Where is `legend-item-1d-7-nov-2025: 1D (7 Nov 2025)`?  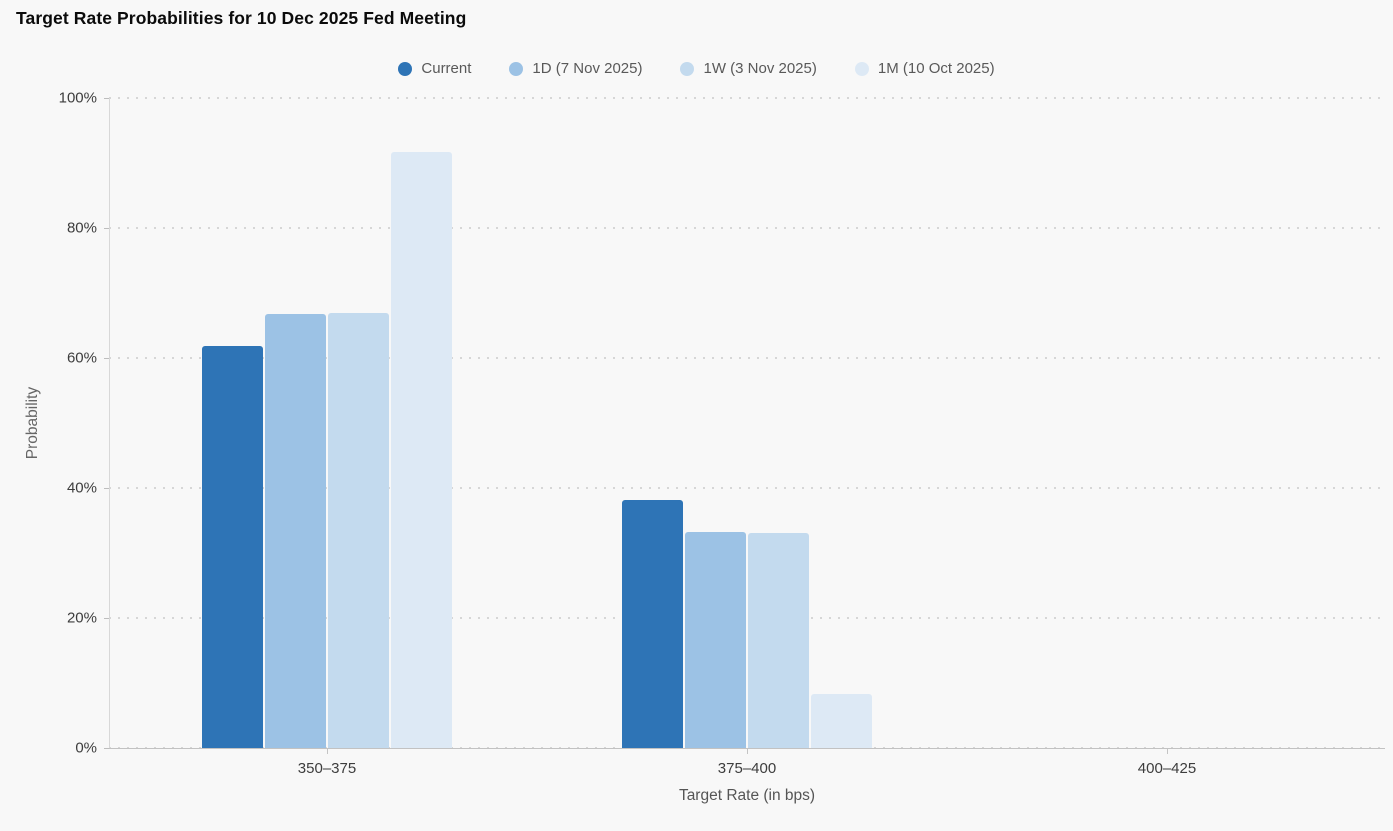 legend-item-1d-7-nov-2025: 1D (7 Nov 2025) is located at coordinates (575, 68).